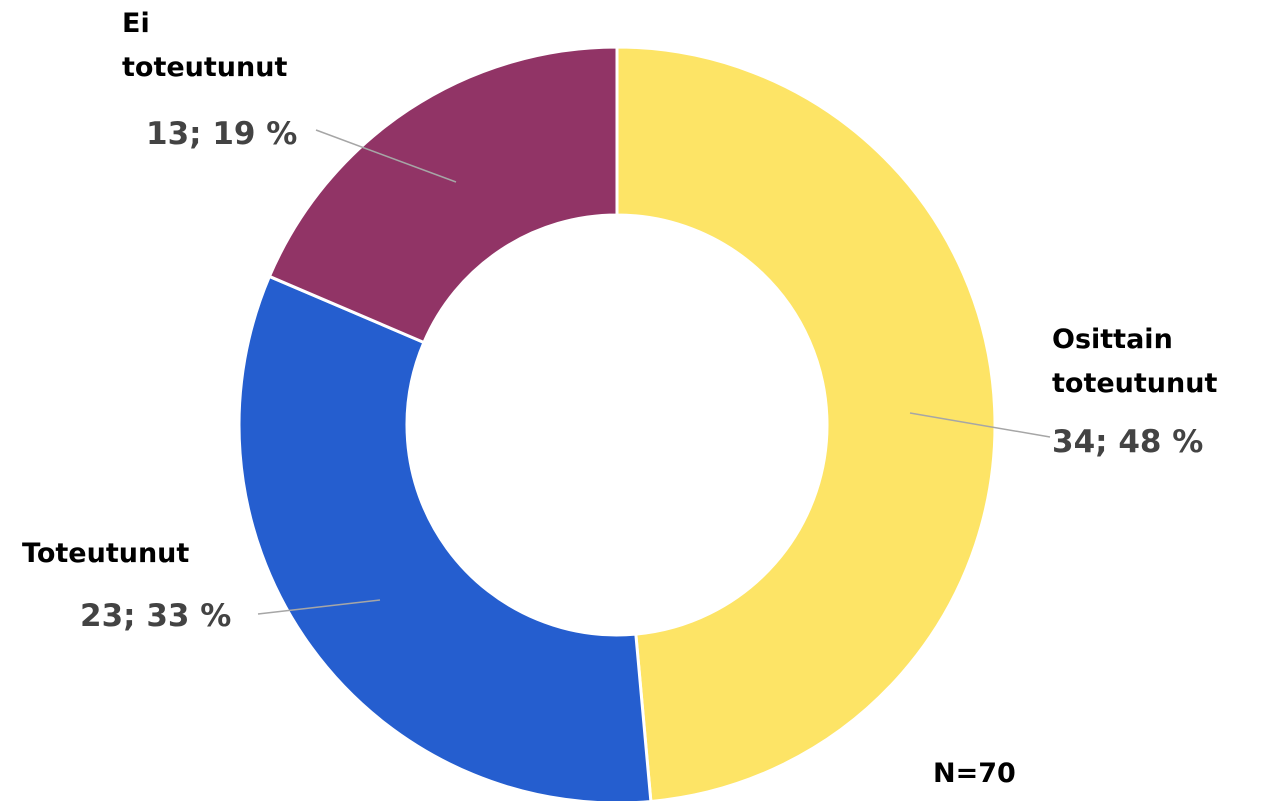 The image size is (1271, 801). I want to click on category-label: Toteutunut, so click(106, 553).